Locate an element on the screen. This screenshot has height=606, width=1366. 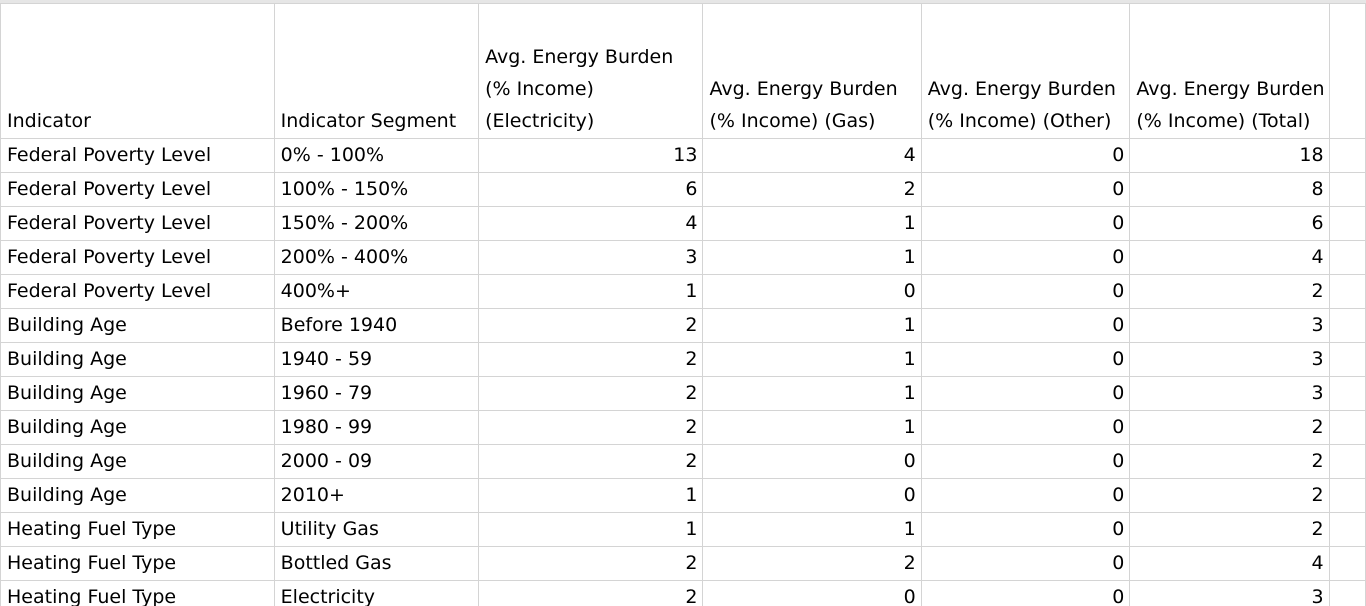
cell-segment: Before 1940 is located at coordinates (376, 325).